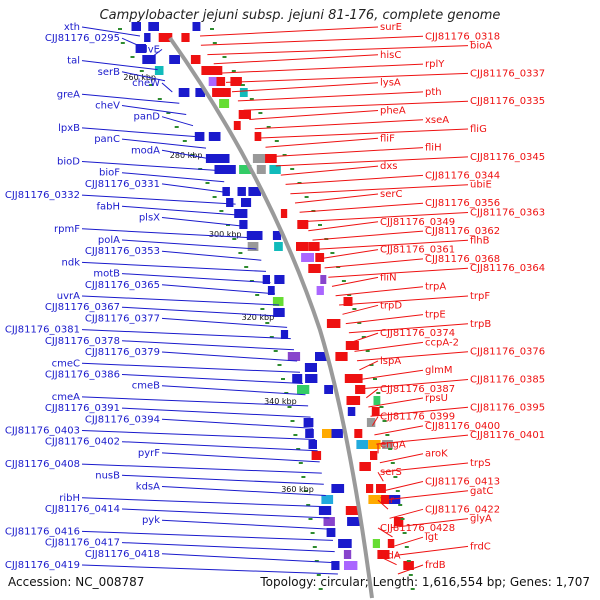 This screenshot has height=600, width=600. What do you see at coordinates (146, 83) in the screenshot?
I see `gene-label: cheW` at bounding box center [146, 83].